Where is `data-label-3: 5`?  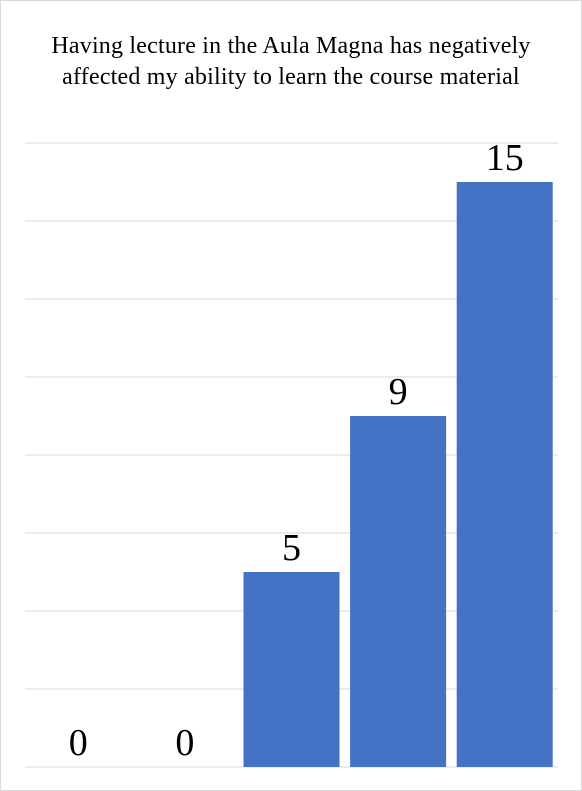
data-label-3: 5 is located at coordinates (291, 548).